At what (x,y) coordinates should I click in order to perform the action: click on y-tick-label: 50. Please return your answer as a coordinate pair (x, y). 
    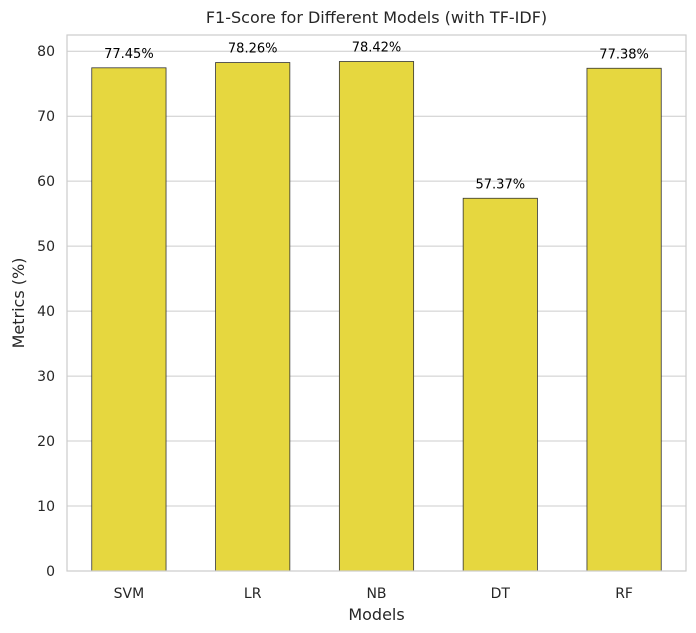
    Looking at the image, I should click on (46, 247).